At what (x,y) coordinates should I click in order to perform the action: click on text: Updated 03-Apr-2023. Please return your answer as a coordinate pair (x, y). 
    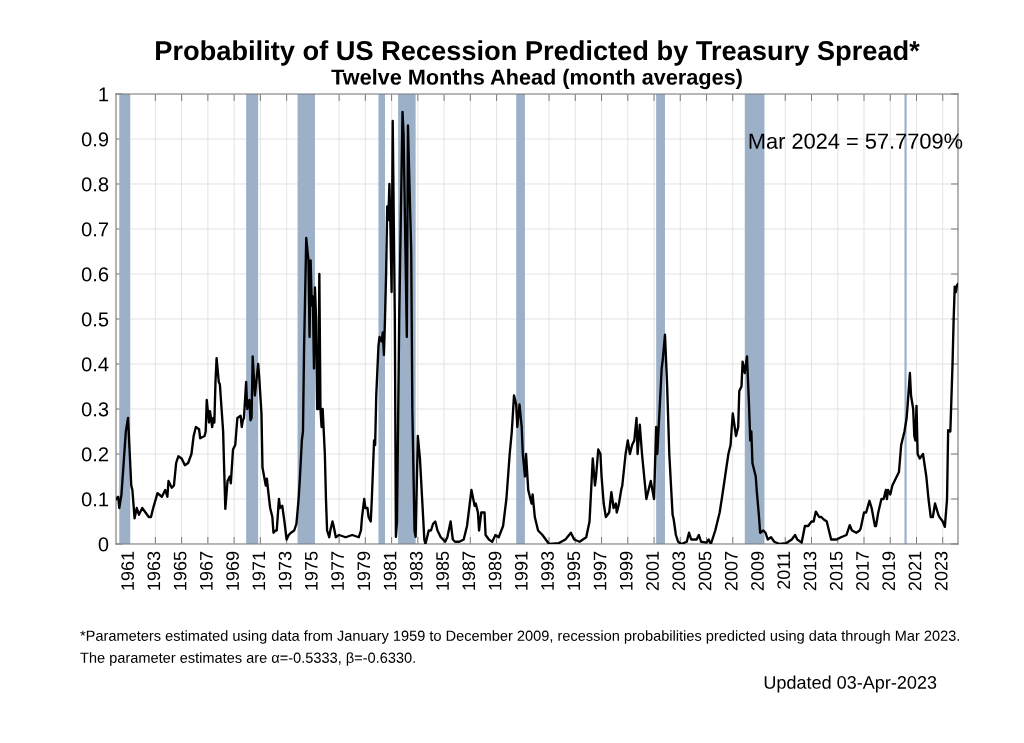
    Looking at the image, I should click on (850, 684).